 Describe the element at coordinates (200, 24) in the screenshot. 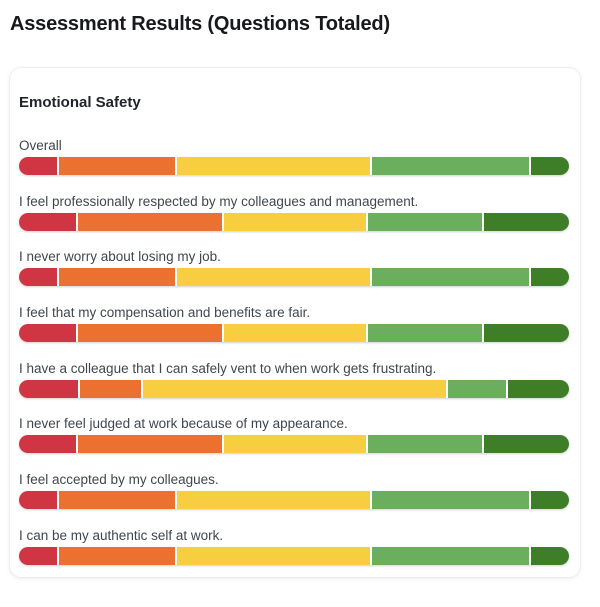

I see `page-title: Assessment Results (Questions Totaled)` at that location.